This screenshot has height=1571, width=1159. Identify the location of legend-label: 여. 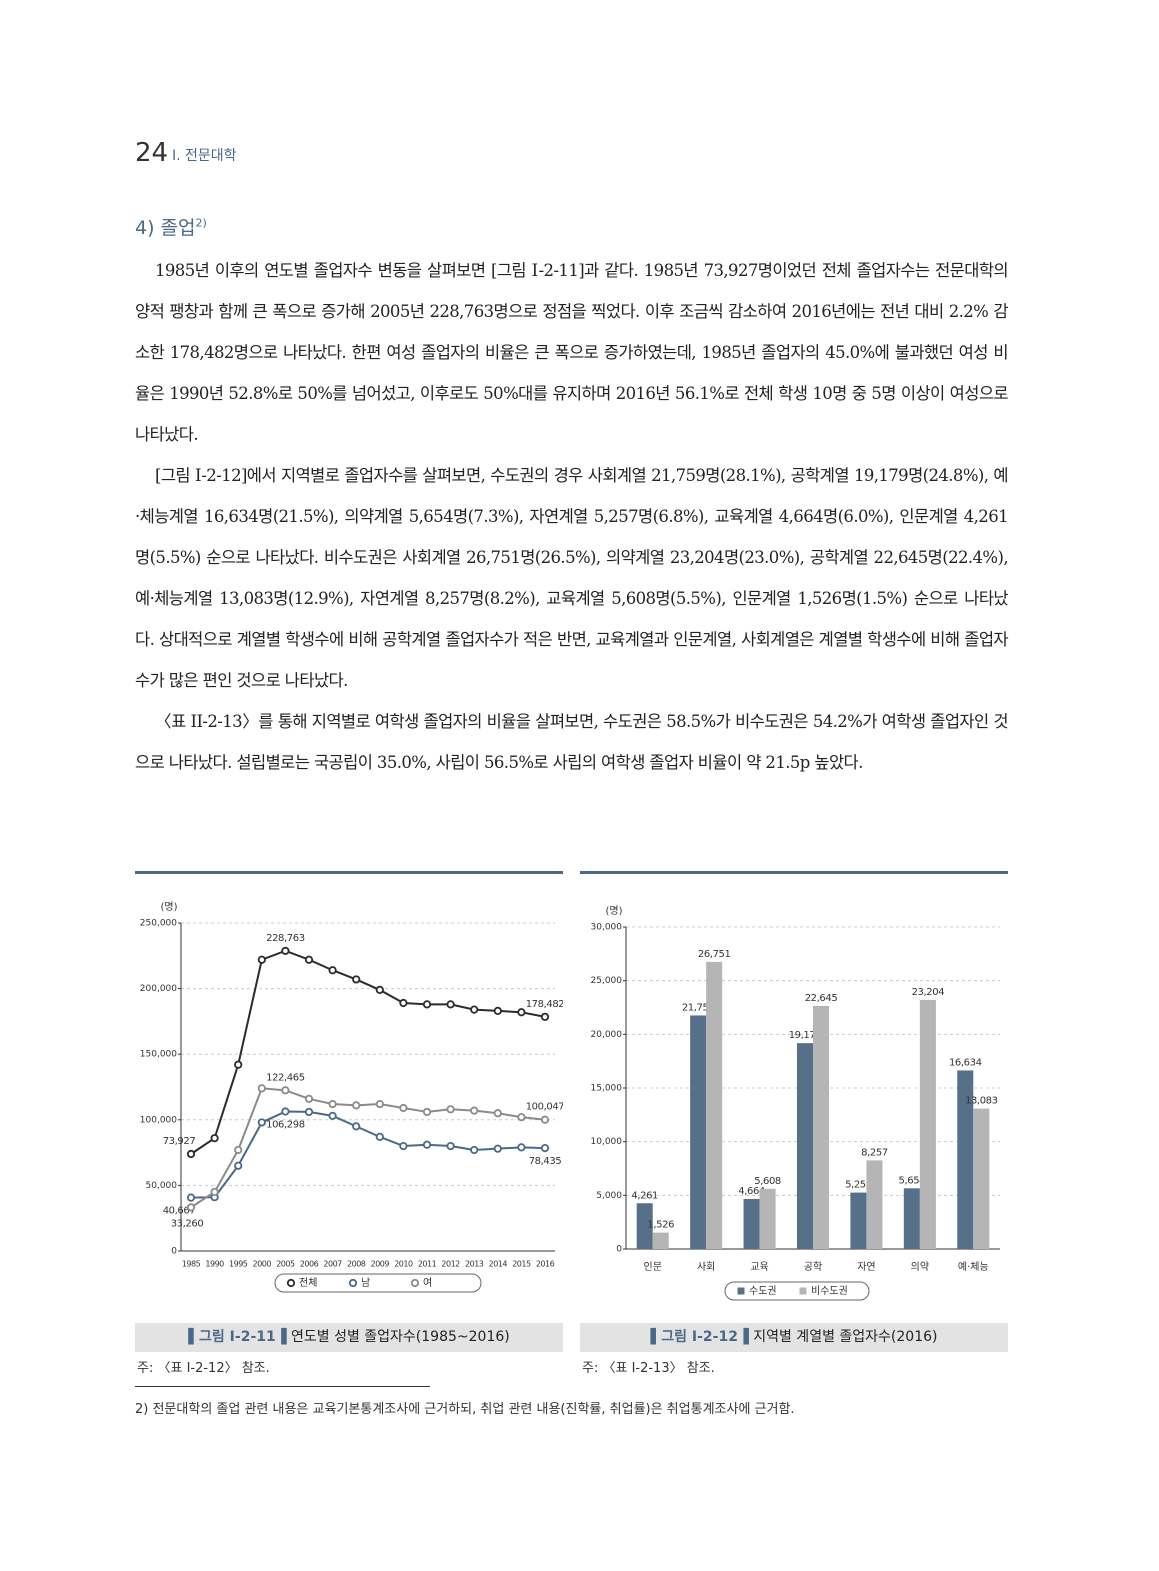
(427, 1283).